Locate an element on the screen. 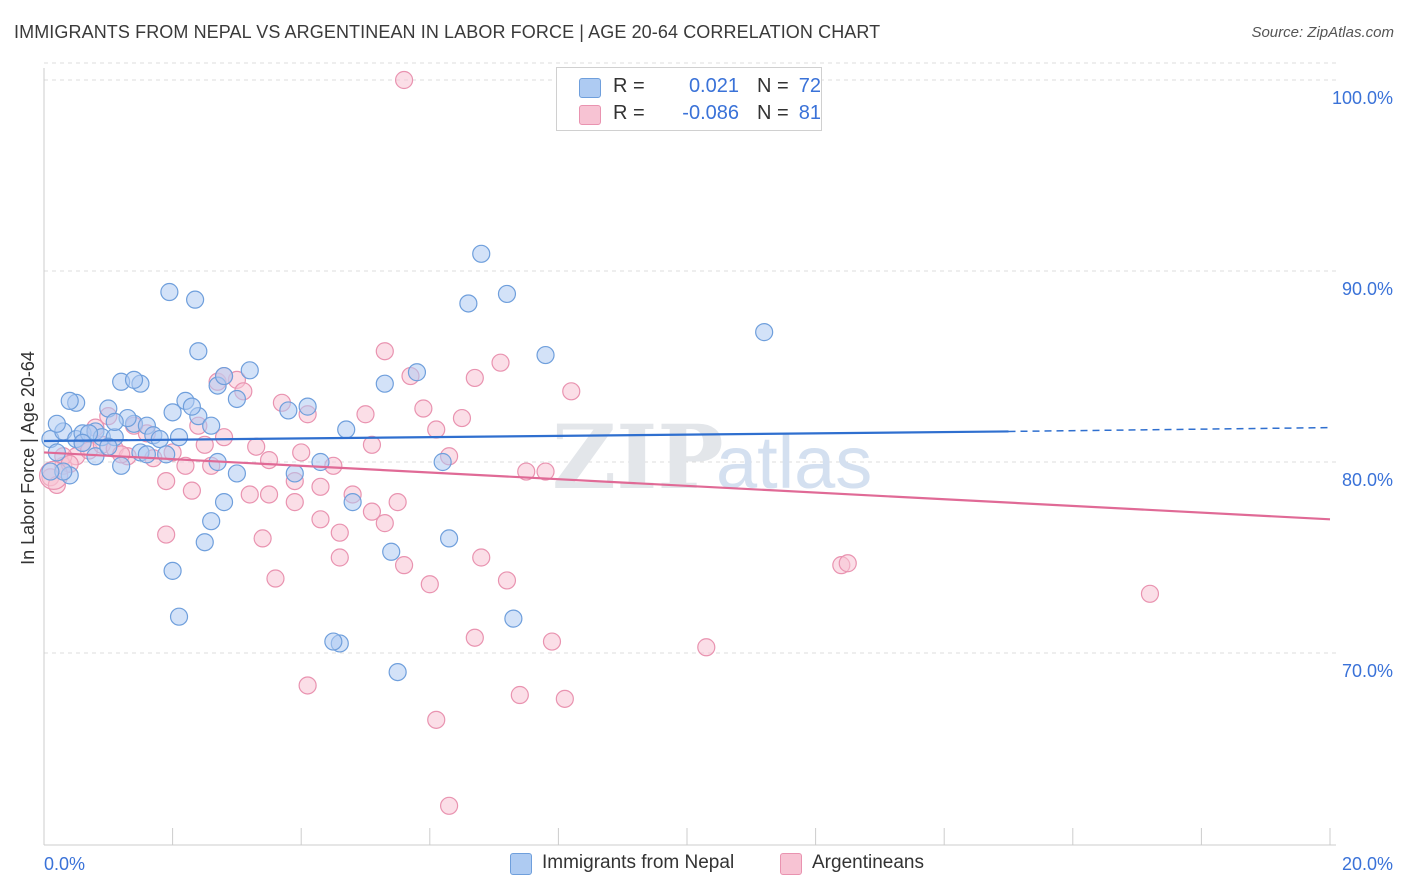 The width and height of the screenshot is (1406, 892). r-value: -0.086 is located at coordinates (710, 113).